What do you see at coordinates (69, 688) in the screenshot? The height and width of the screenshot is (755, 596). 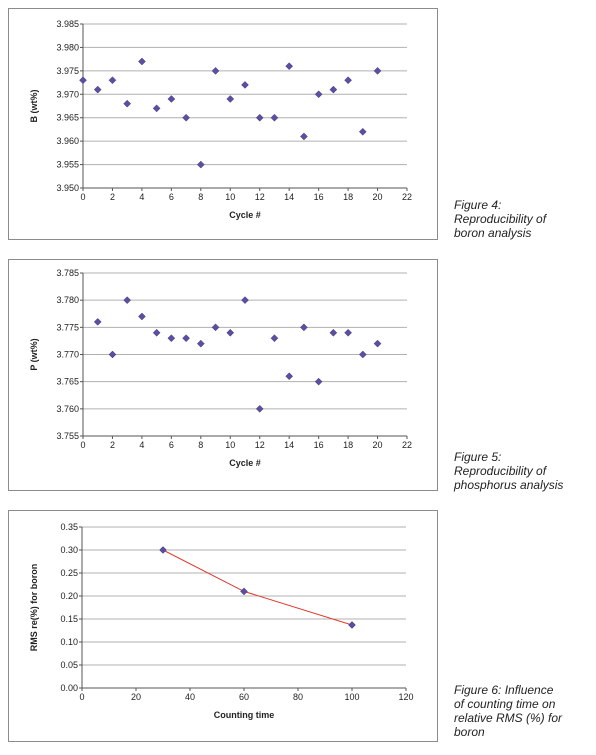 I see `y-tick-label: 0.00` at bounding box center [69, 688].